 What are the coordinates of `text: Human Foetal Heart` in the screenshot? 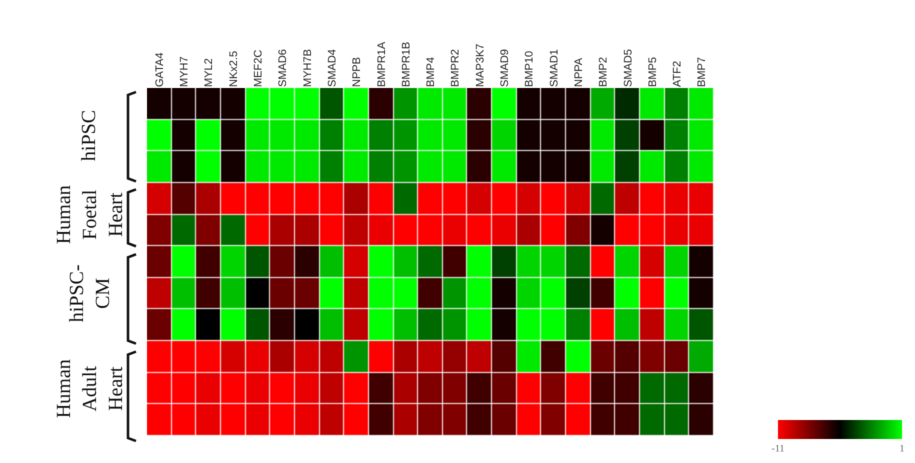 It's located at (90, 214).